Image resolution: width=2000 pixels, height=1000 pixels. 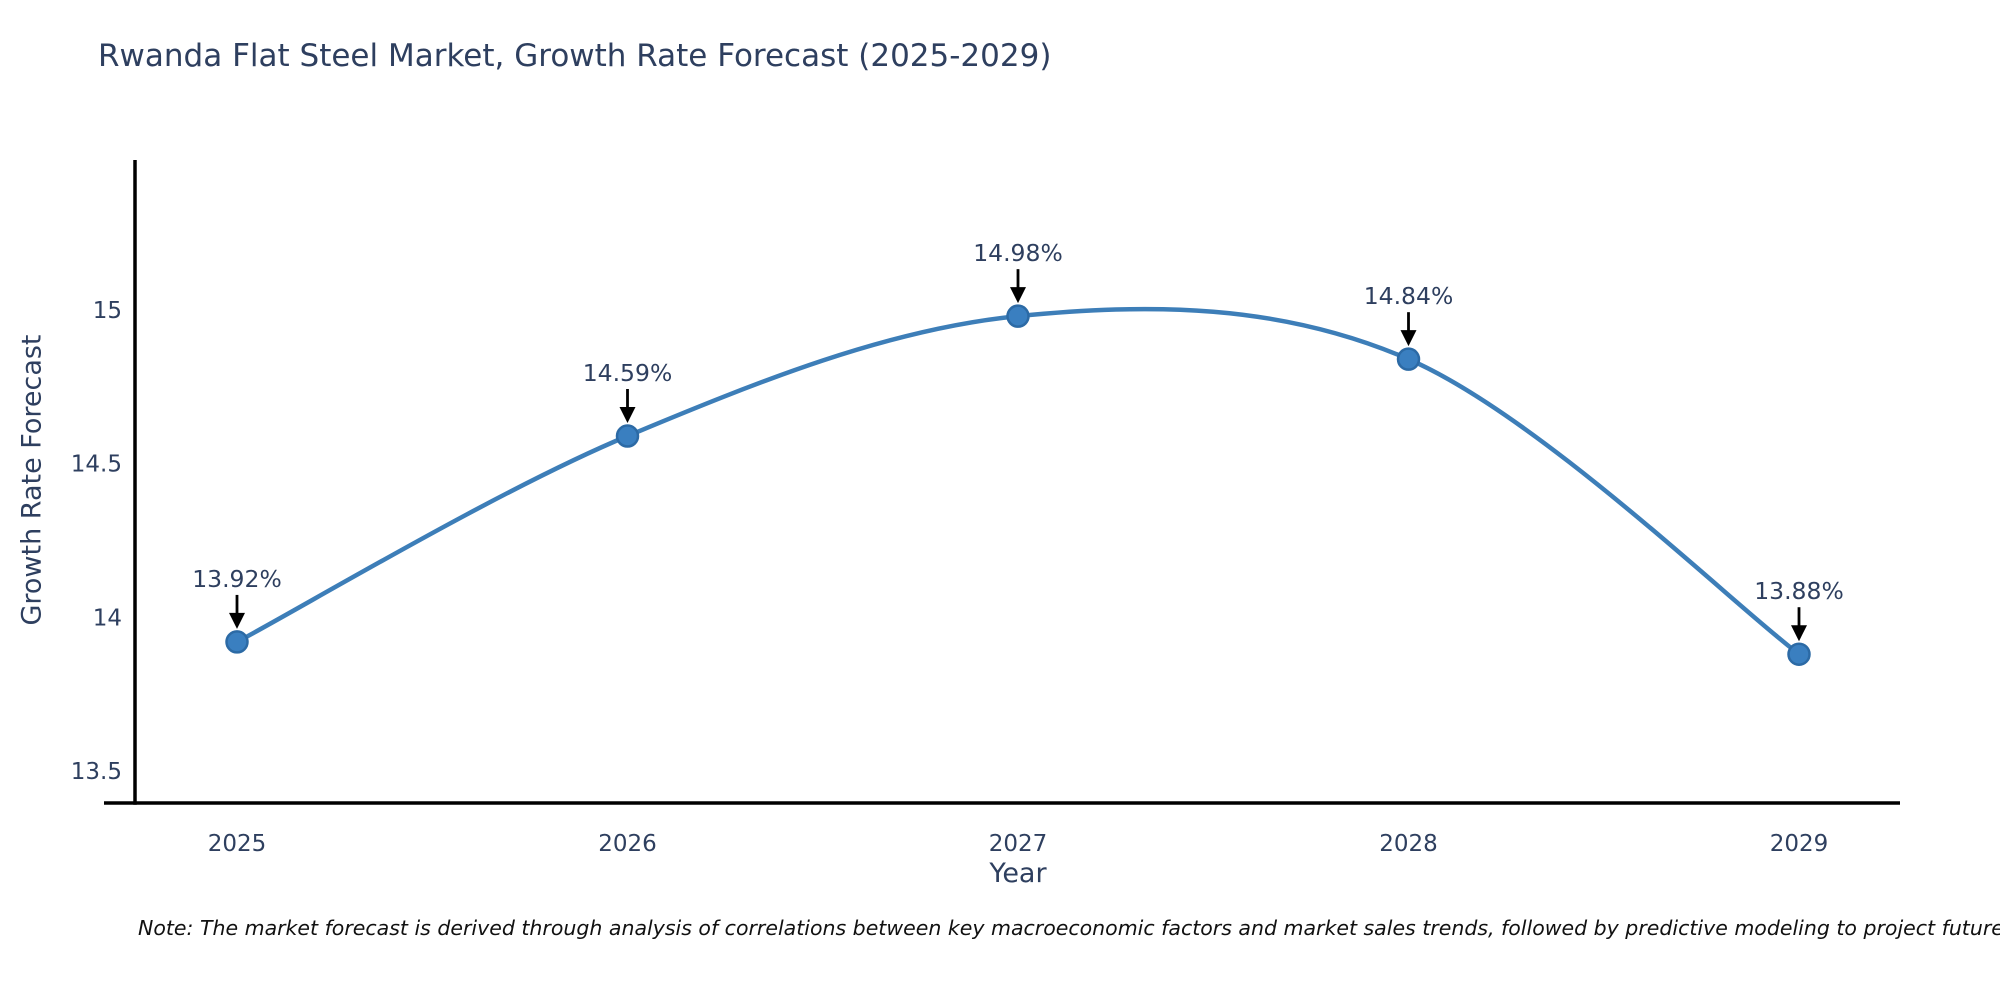 What do you see at coordinates (237, 579) in the screenshot?
I see `data-point-label: 13.92%` at bounding box center [237, 579].